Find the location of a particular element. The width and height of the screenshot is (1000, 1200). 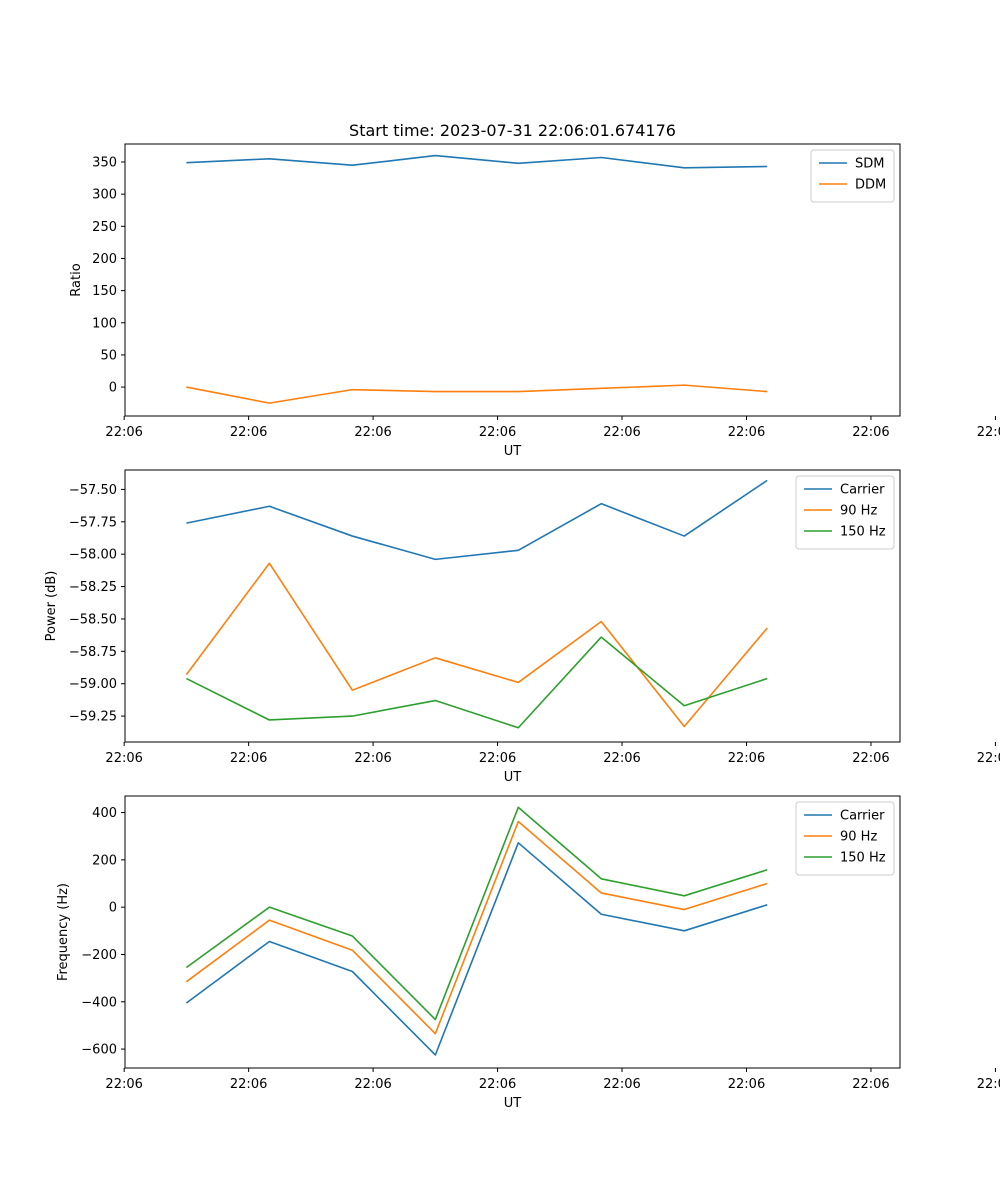

figure-title: Start time: 2023-07-31 22:06:01.674176 is located at coordinates (512, 130).